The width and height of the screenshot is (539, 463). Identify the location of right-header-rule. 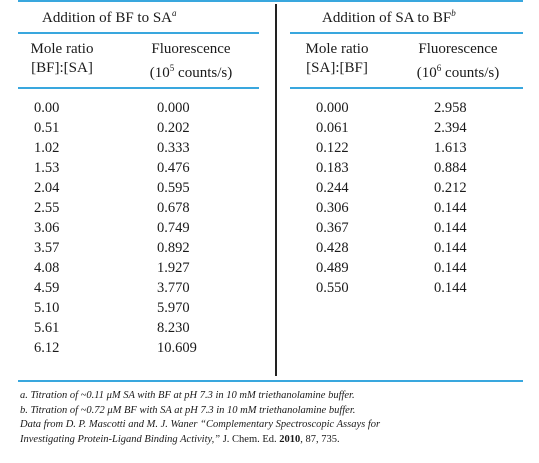
(406, 33).